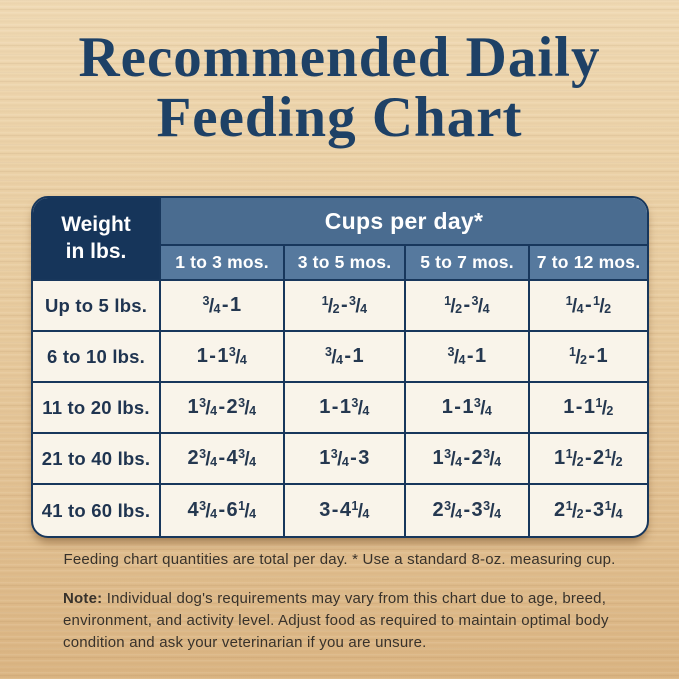 The height and width of the screenshot is (679, 679). I want to click on cups-value-cell: 2 1/2 - 3 1/4, so click(588, 510).